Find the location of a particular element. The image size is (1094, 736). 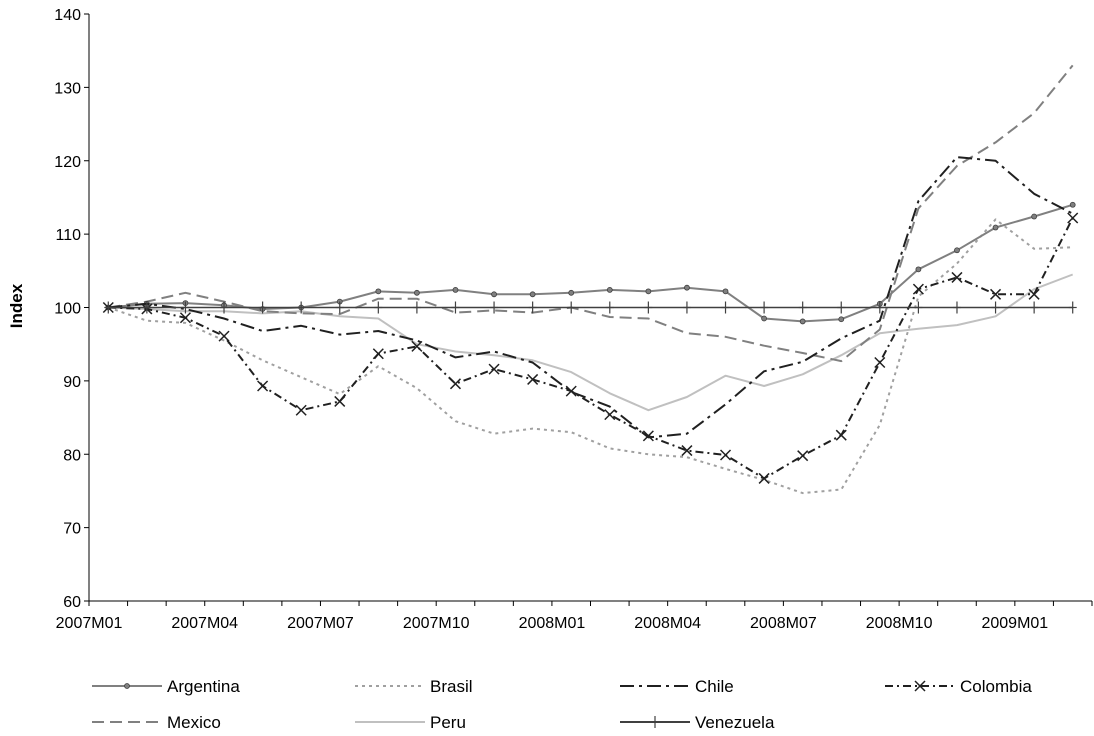

legend-label: Brasil is located at coordinates (451, 686).